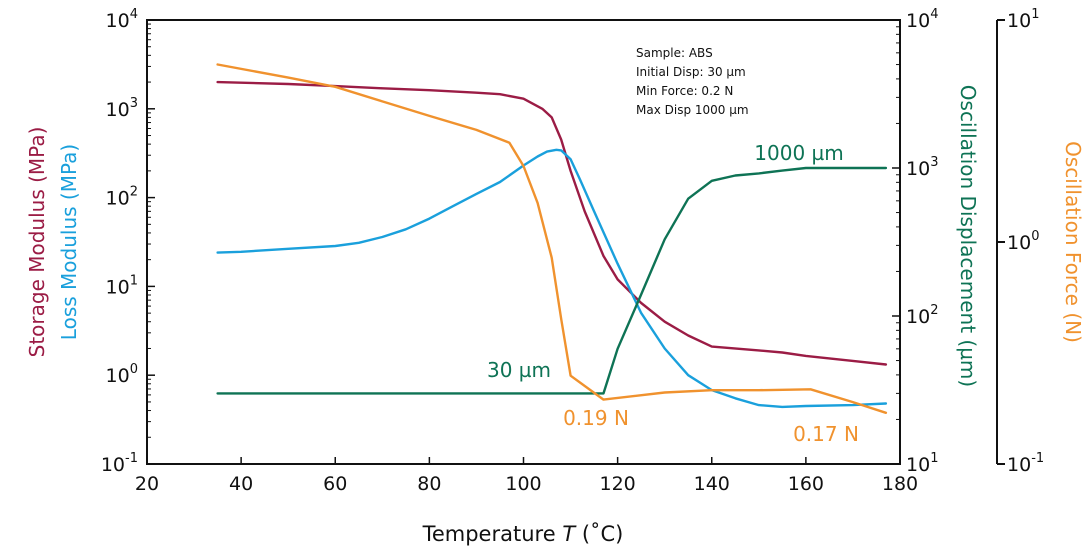  I want to click on annotation-1000um: 1000 µm, so click(798, 153).